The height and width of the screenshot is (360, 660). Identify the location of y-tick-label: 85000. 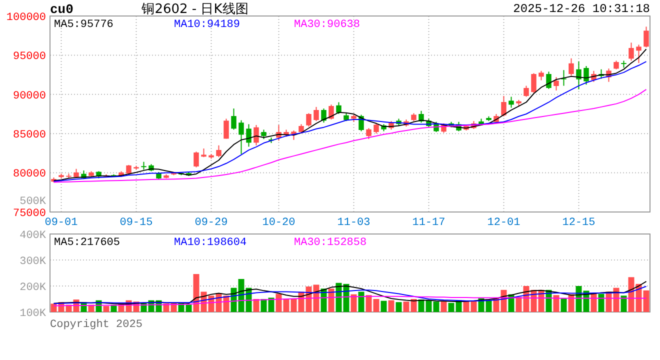
(29, 135).